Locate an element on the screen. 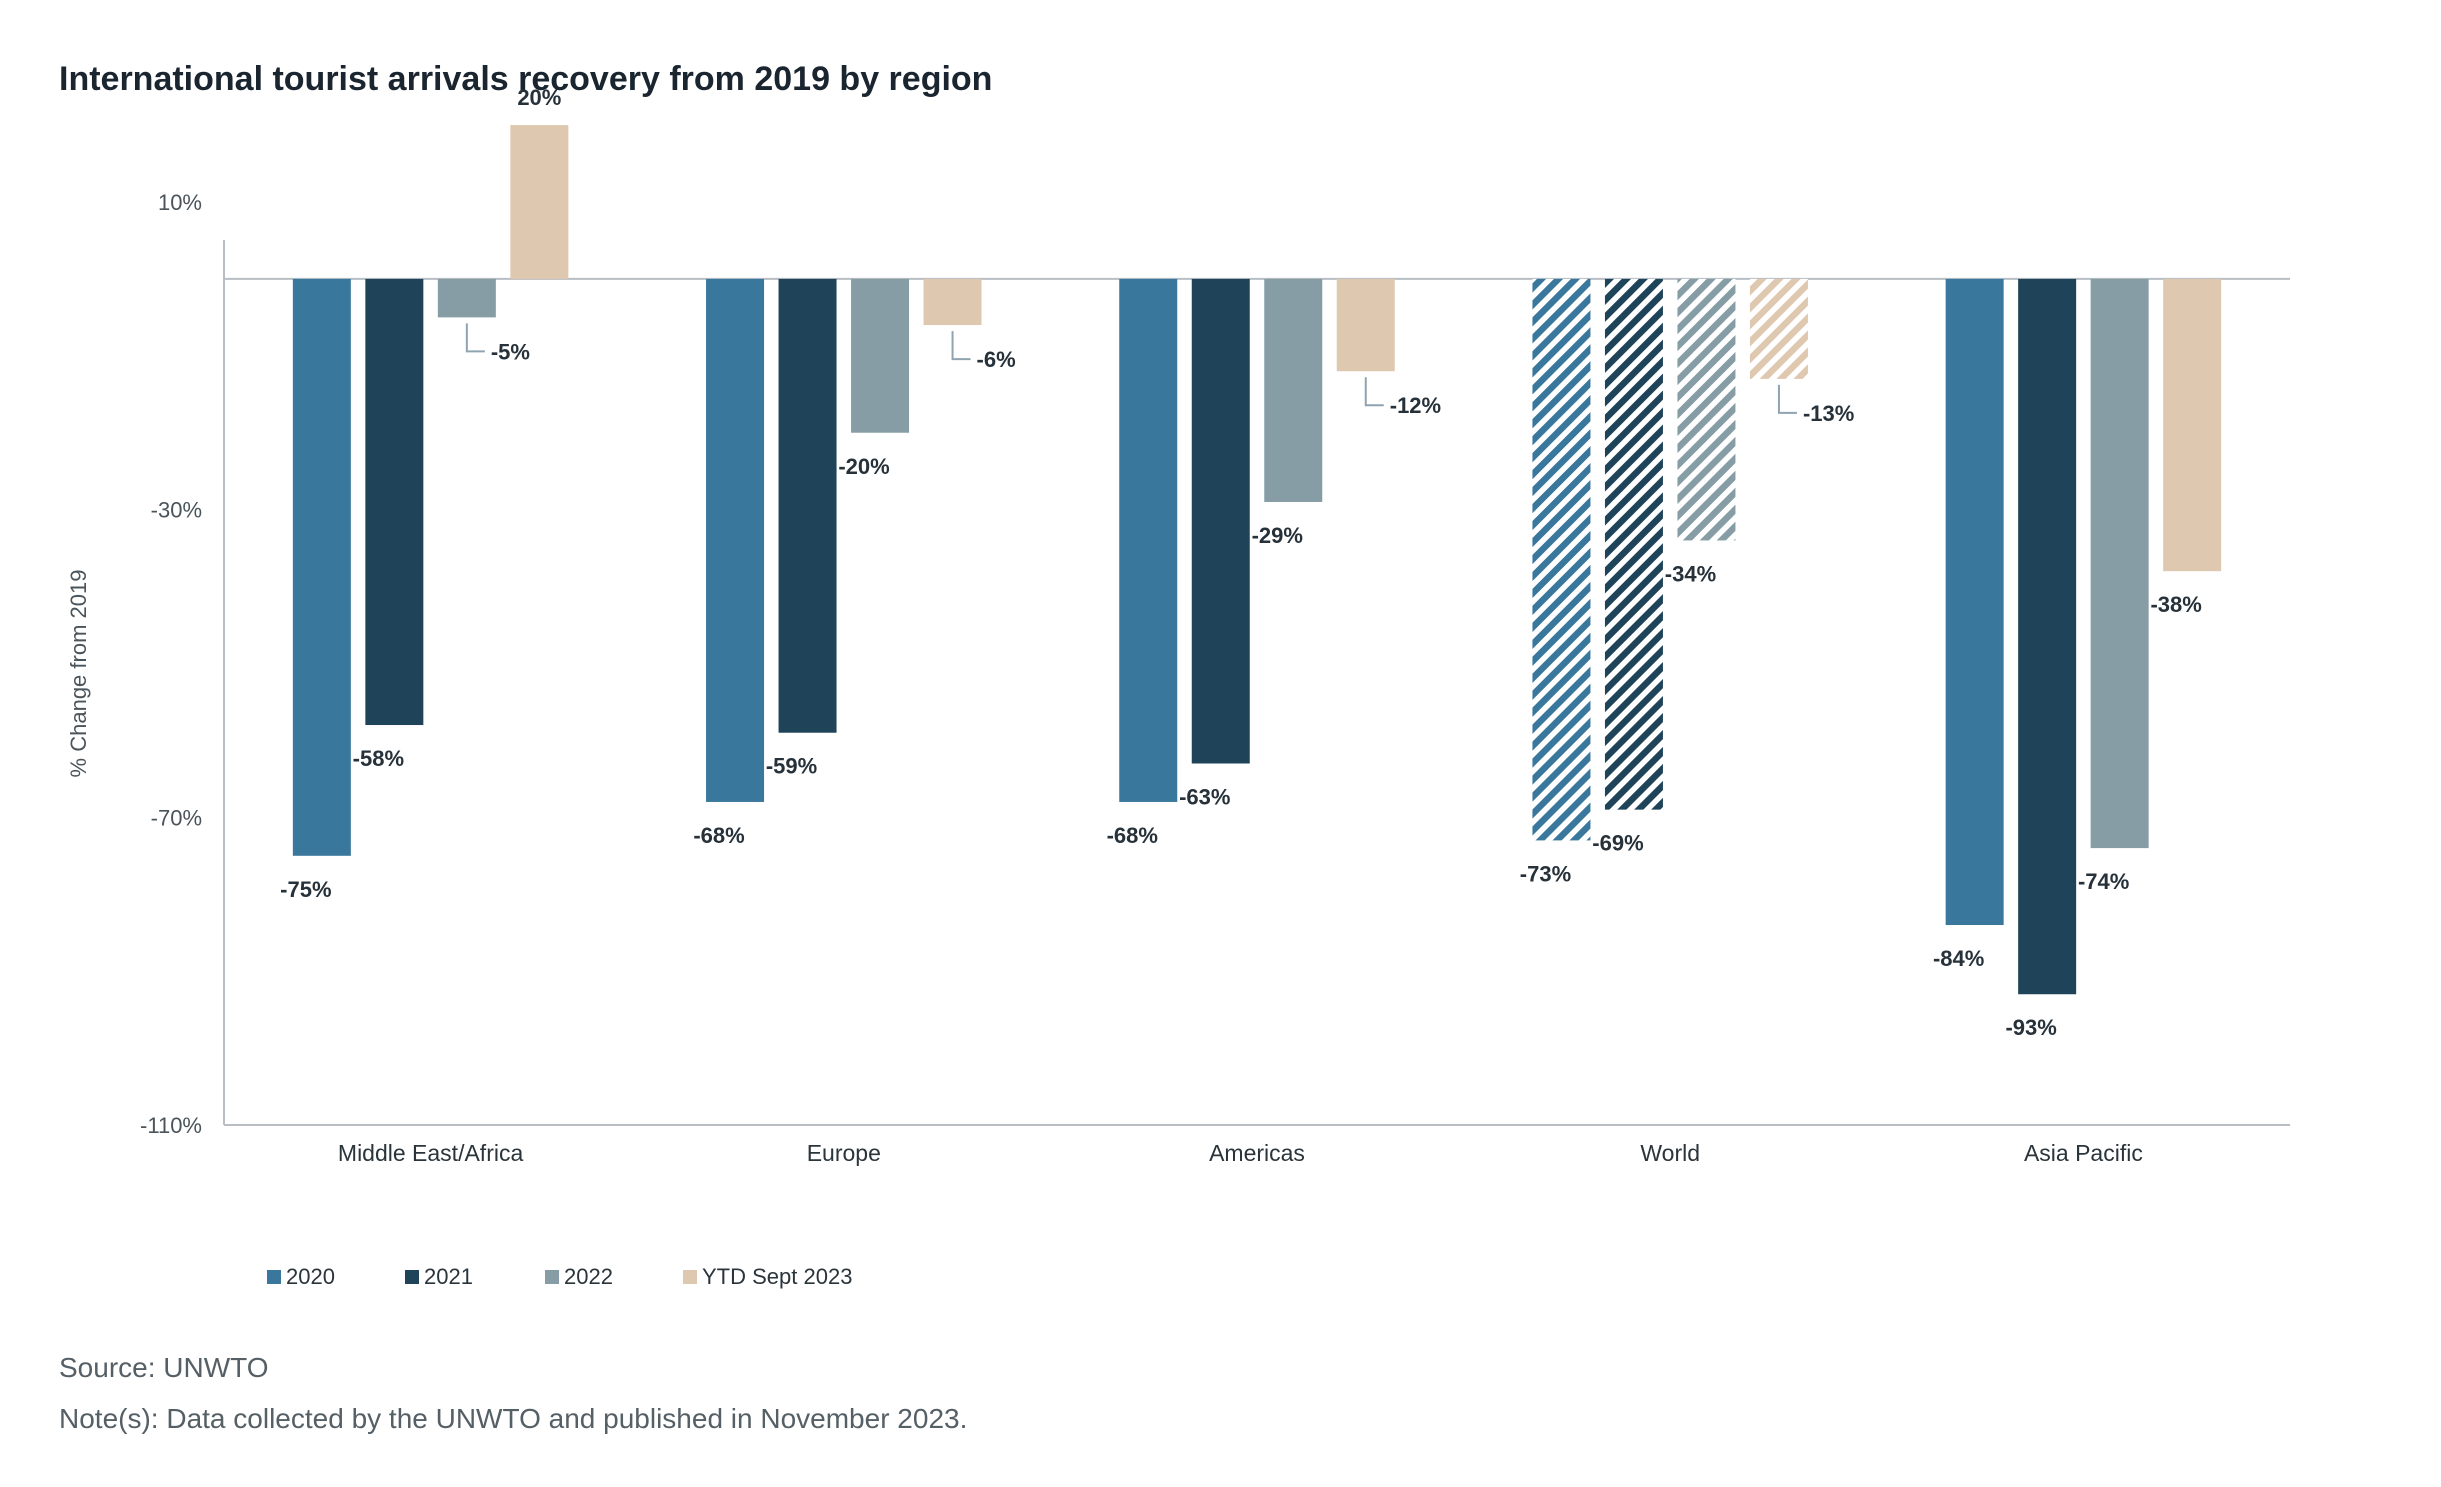 The width and height of the screenshot is (2441, 1487). data-label: -73% is located at coordinates (1545, 873).